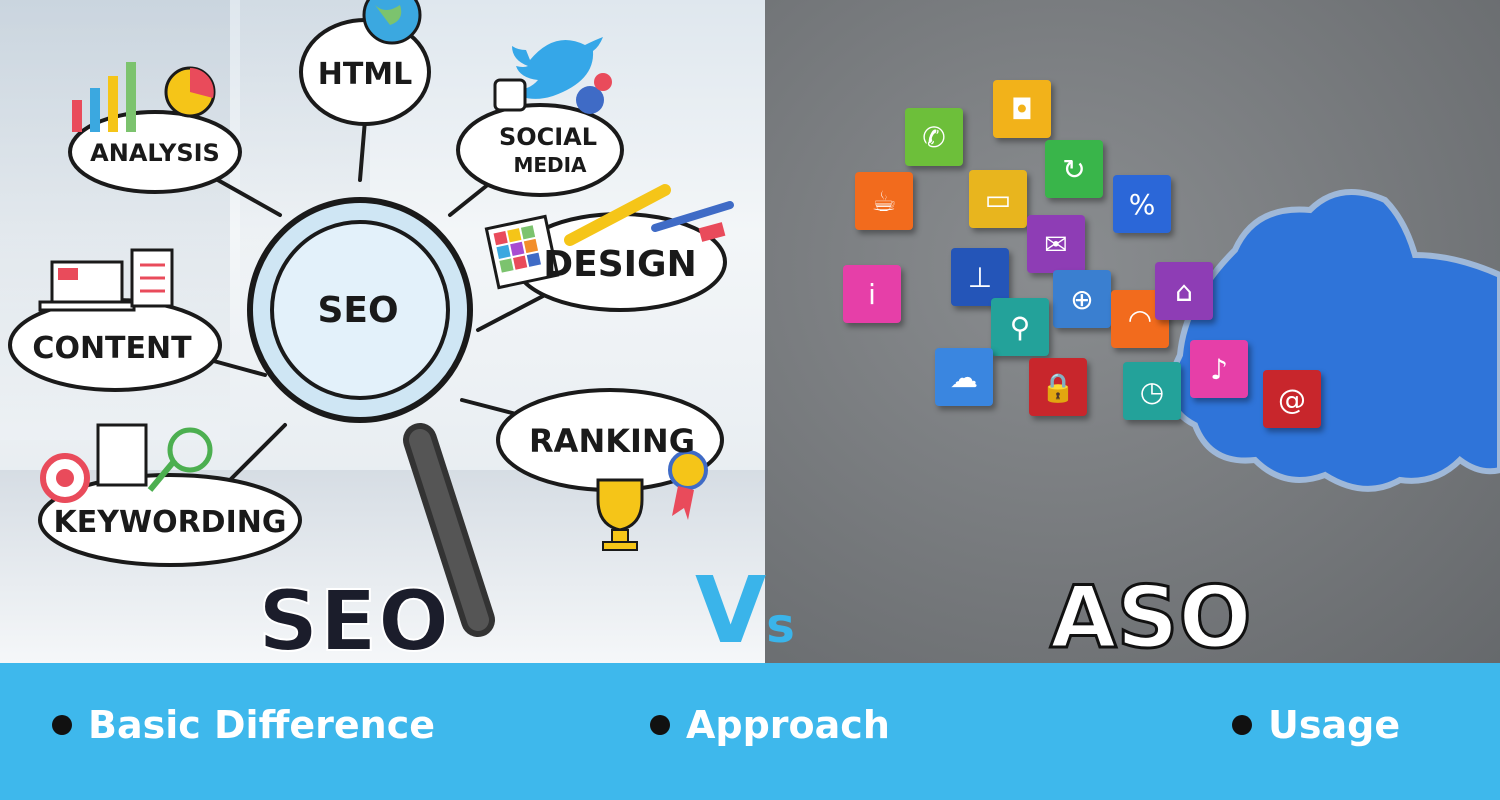 Image resolution: width=1500 pixels, height=800 pixels. I want to click on keywording-bubble, so click(170, 520).